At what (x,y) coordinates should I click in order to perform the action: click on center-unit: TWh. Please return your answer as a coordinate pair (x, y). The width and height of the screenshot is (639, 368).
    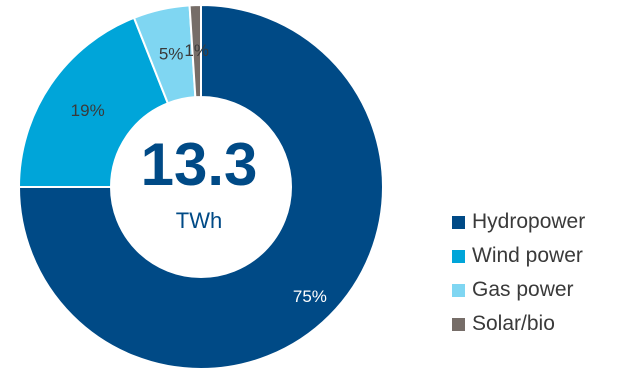
    Looking at the image, I should click on (199, 220).